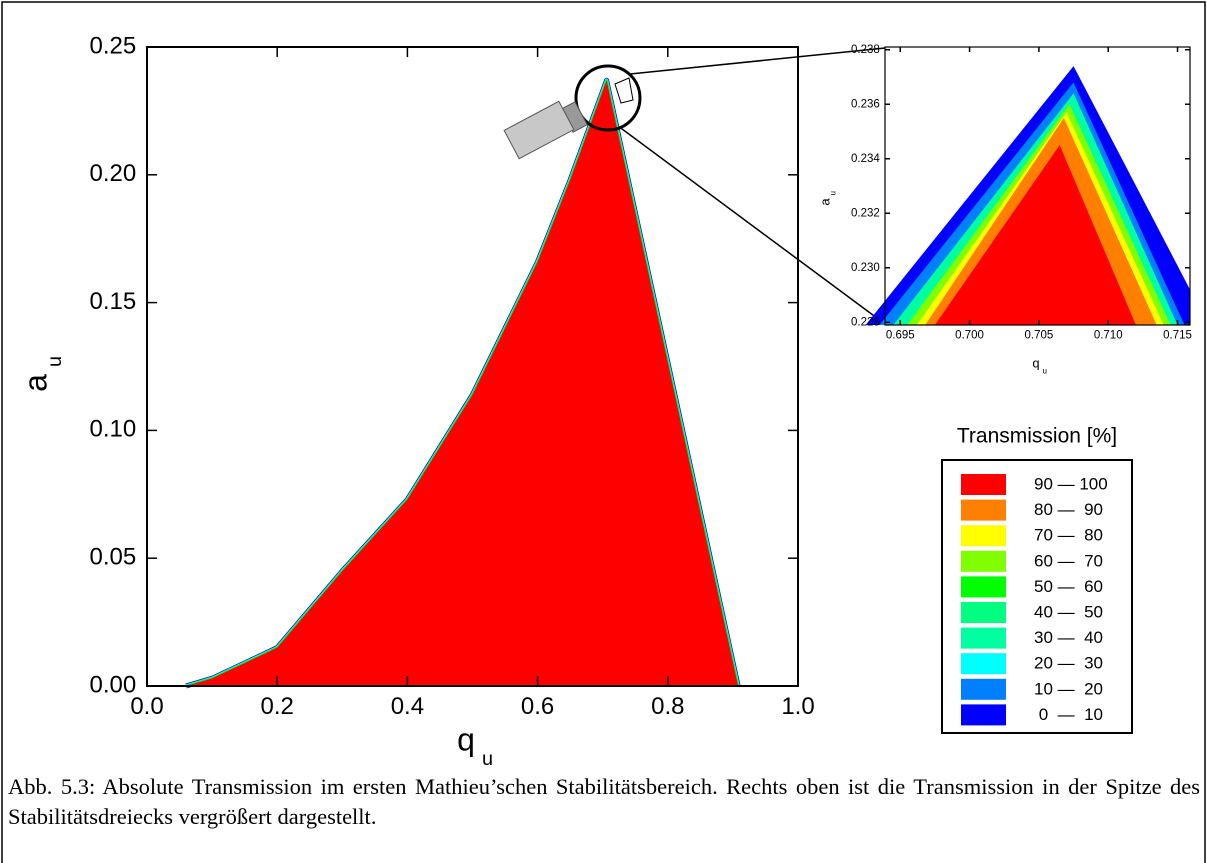  I want to click on y-tick-label: 0.232, so click(865, 213).